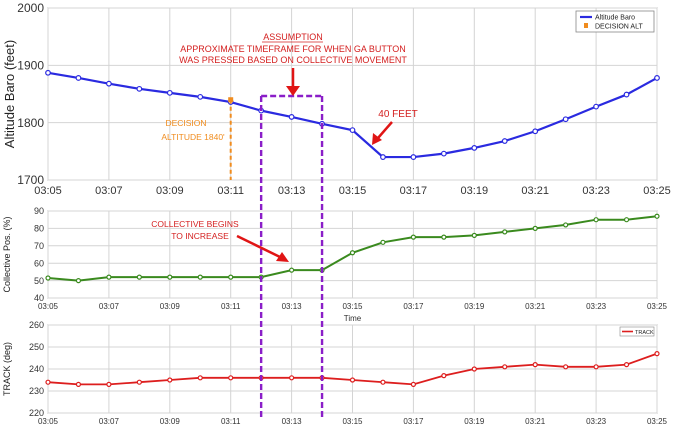 This screenshot has width=675, height=434. What do you see at coordinates (195, 224) in the screenshot?
I see `collective-annotation-line1: COLLECTIVE BEGINS` at bounding box center [195, 224].